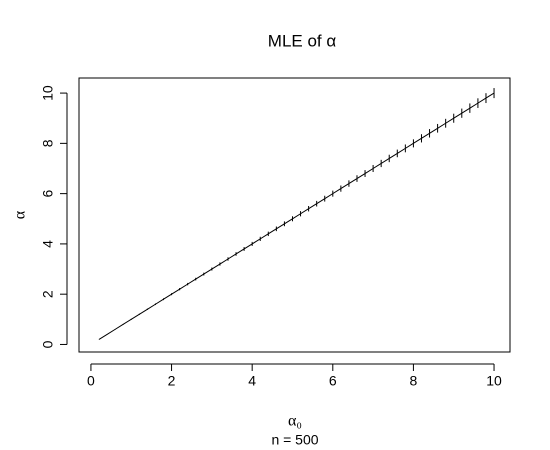 This screenshot has width=550, height=450. Describe the element at coordinates (494, 381) in the screenshot. I see `x-tick-label: 10` at that location.